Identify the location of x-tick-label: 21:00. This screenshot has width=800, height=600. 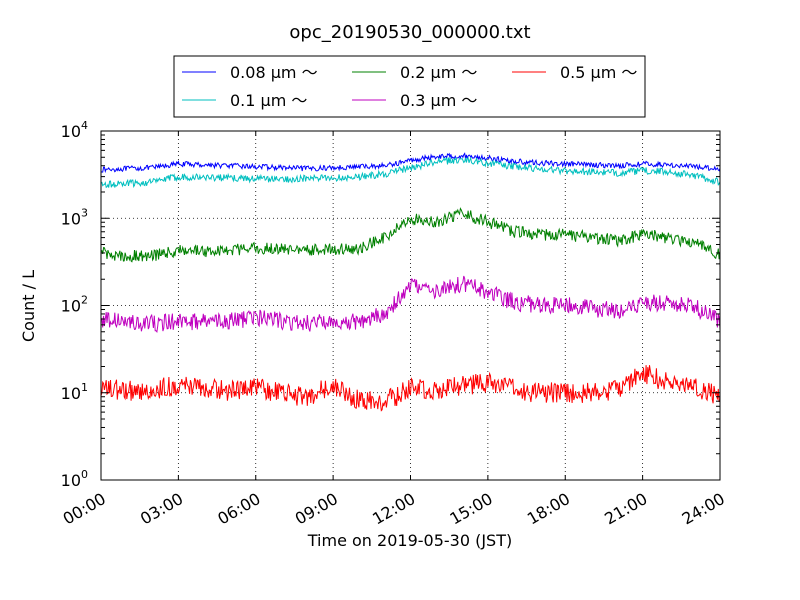
(625, 509).